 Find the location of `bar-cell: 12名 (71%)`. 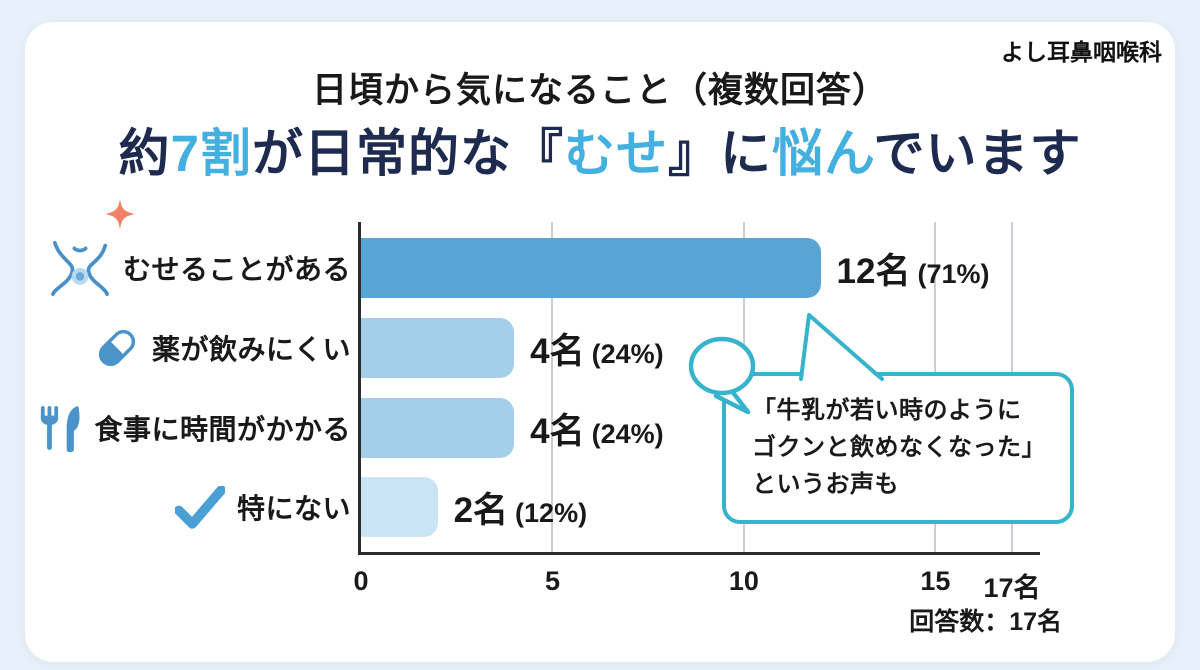

bar-cell: 12名 (71%) is located at coordinates (771, 268).